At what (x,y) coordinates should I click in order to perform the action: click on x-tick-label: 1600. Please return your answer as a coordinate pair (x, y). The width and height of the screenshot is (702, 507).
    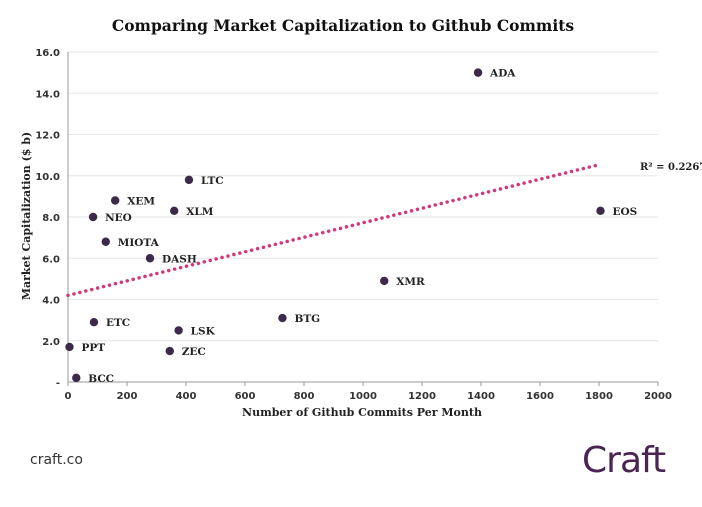
    Looking at the image, I should click on (540, 396).